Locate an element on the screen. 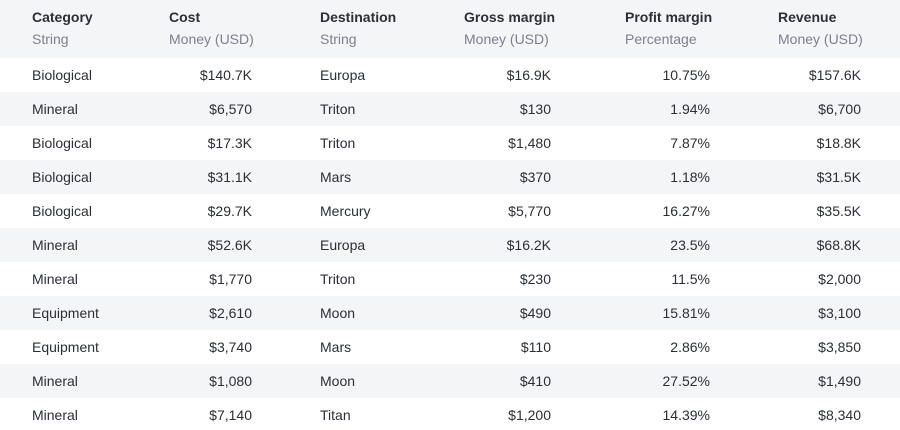 The width and height of the screenshot is (900, 430). cell-gross-margin: $490 is located at coordinates (535, 313).